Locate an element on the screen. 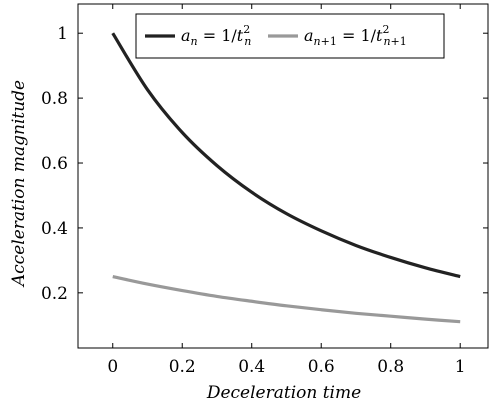 Image resolution: width=490 pixels, height=411 pixels. legend-label-series-1: an = 1/t2 n is located at coordinates (216, 35).